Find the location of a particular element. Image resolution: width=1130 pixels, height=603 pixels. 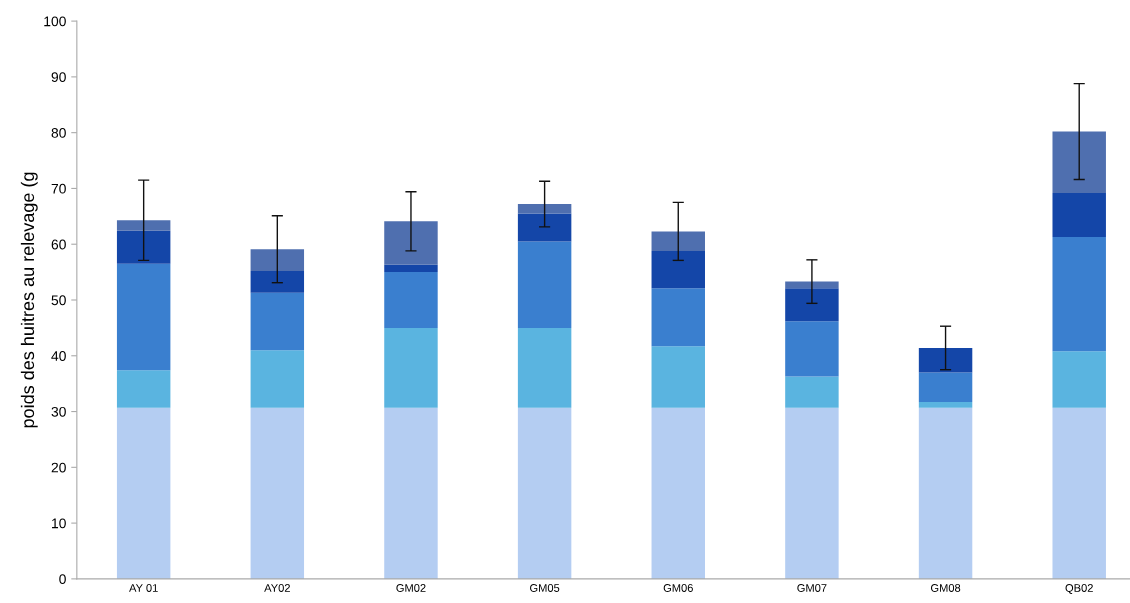

y-tick-label: 40 is located at coordinates (58, 356).